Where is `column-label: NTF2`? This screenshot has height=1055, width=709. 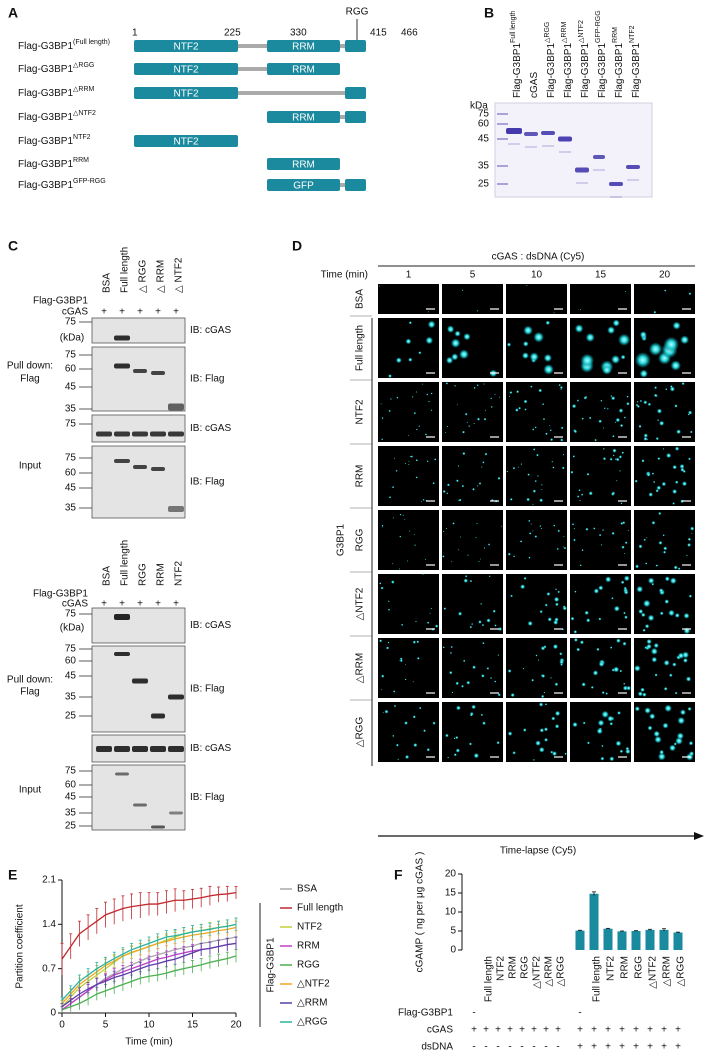
column-label: NTF2 is located at coordinates (179, 573).